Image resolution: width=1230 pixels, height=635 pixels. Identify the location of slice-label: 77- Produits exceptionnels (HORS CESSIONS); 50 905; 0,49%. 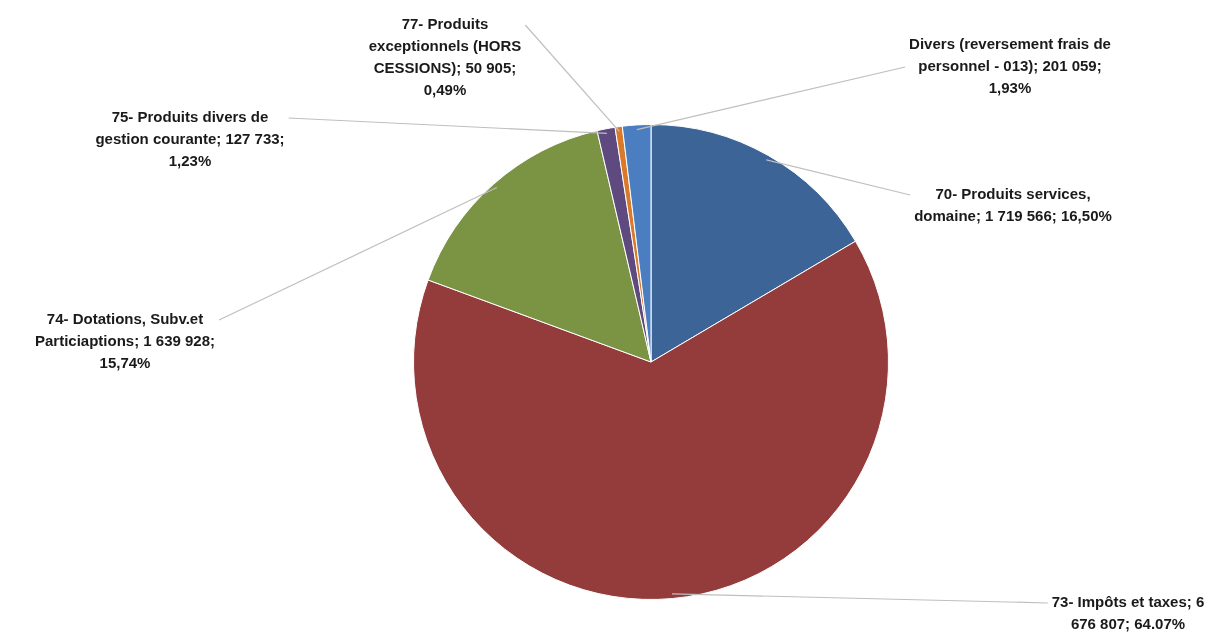
(445, 57).